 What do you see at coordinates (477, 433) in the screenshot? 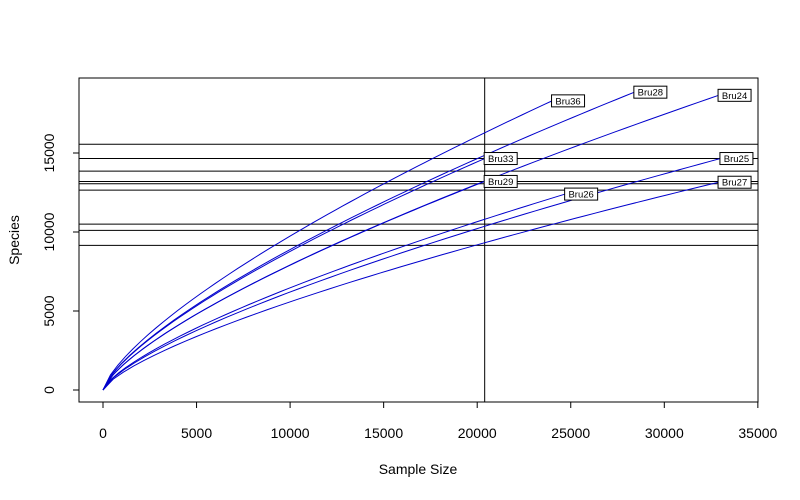
I see `x-tick-label: 20000` at bounding box center [477, 433].